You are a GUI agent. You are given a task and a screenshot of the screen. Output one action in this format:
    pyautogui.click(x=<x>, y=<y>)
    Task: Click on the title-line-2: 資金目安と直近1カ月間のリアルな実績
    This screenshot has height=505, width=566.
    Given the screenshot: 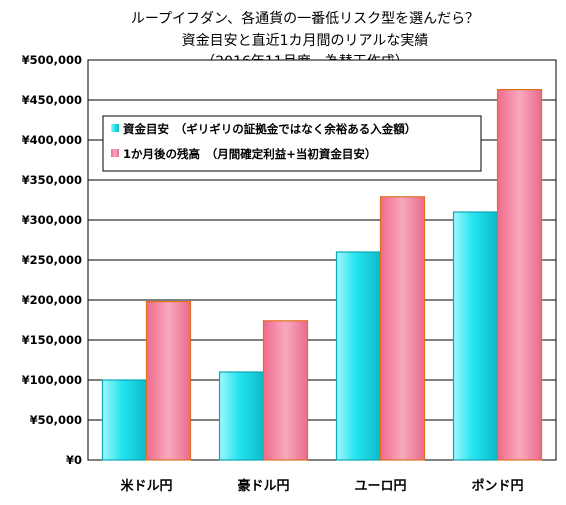 What is the action you would take?
    pyautogui.click(x=305, y=40)
    